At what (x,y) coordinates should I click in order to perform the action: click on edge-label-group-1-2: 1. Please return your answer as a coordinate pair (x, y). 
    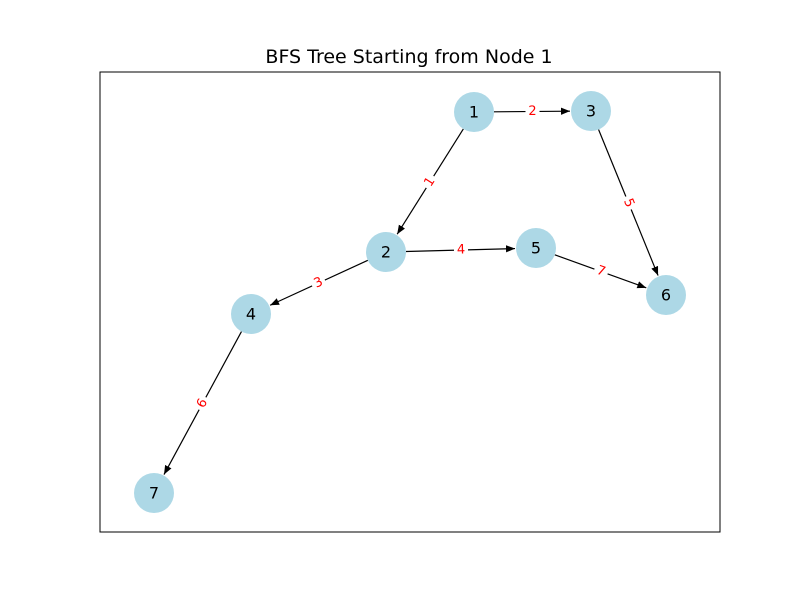
    Looking at the image, I should click on (430, 182).